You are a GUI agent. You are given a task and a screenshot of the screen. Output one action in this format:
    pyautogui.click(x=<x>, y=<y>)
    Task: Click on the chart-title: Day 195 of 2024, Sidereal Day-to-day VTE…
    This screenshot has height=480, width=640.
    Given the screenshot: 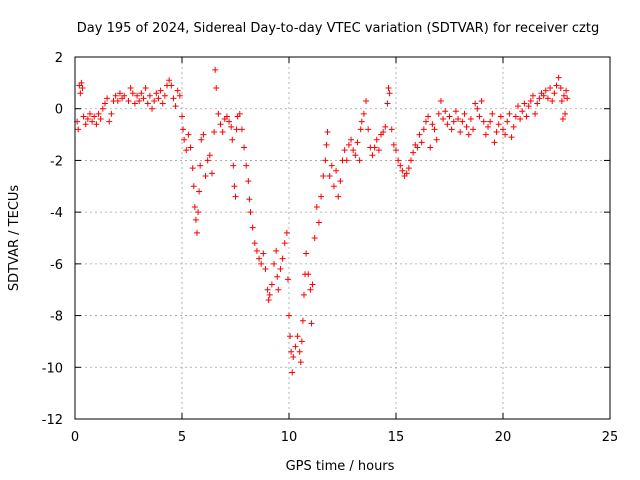 What is the action you would take?
    pyautogui.click(x=338, y=28)
    